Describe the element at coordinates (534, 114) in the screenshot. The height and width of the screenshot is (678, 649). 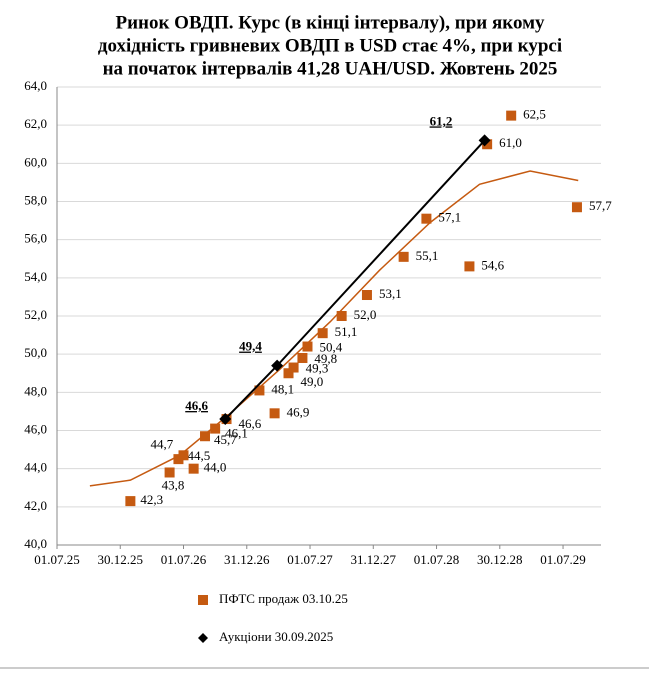
I see `data-label: 62,5` at that location.